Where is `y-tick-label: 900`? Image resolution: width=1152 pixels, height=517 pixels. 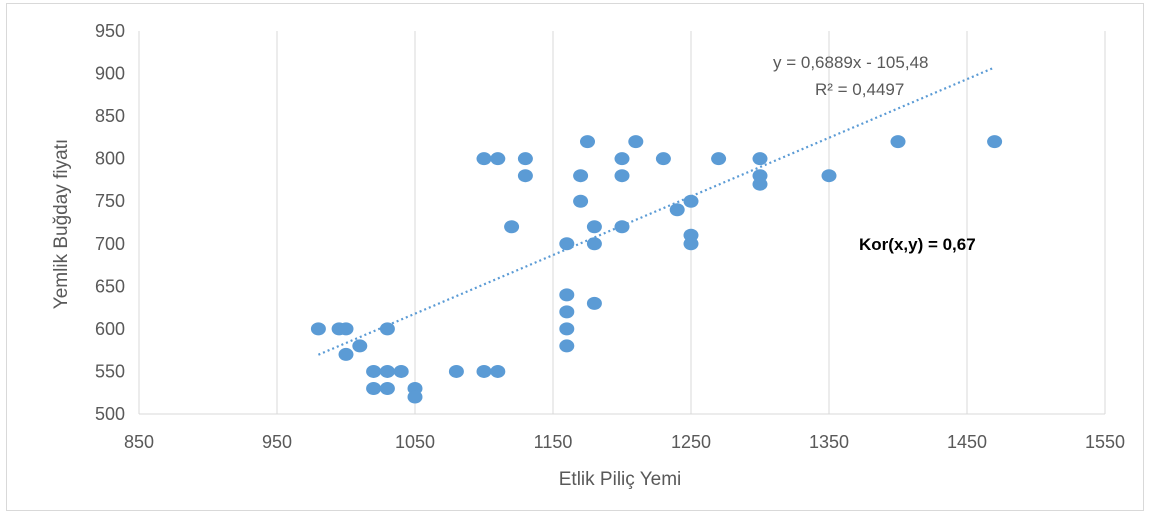 y-tick-label: 900 is located at coordinates (110, 74).